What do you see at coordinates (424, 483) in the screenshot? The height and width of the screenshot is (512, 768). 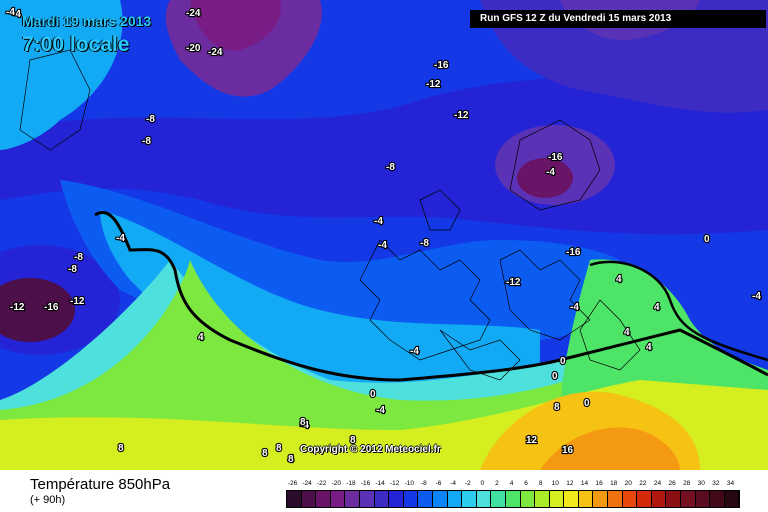 I see `scale-label: -8` at bounding box center [424, 483].